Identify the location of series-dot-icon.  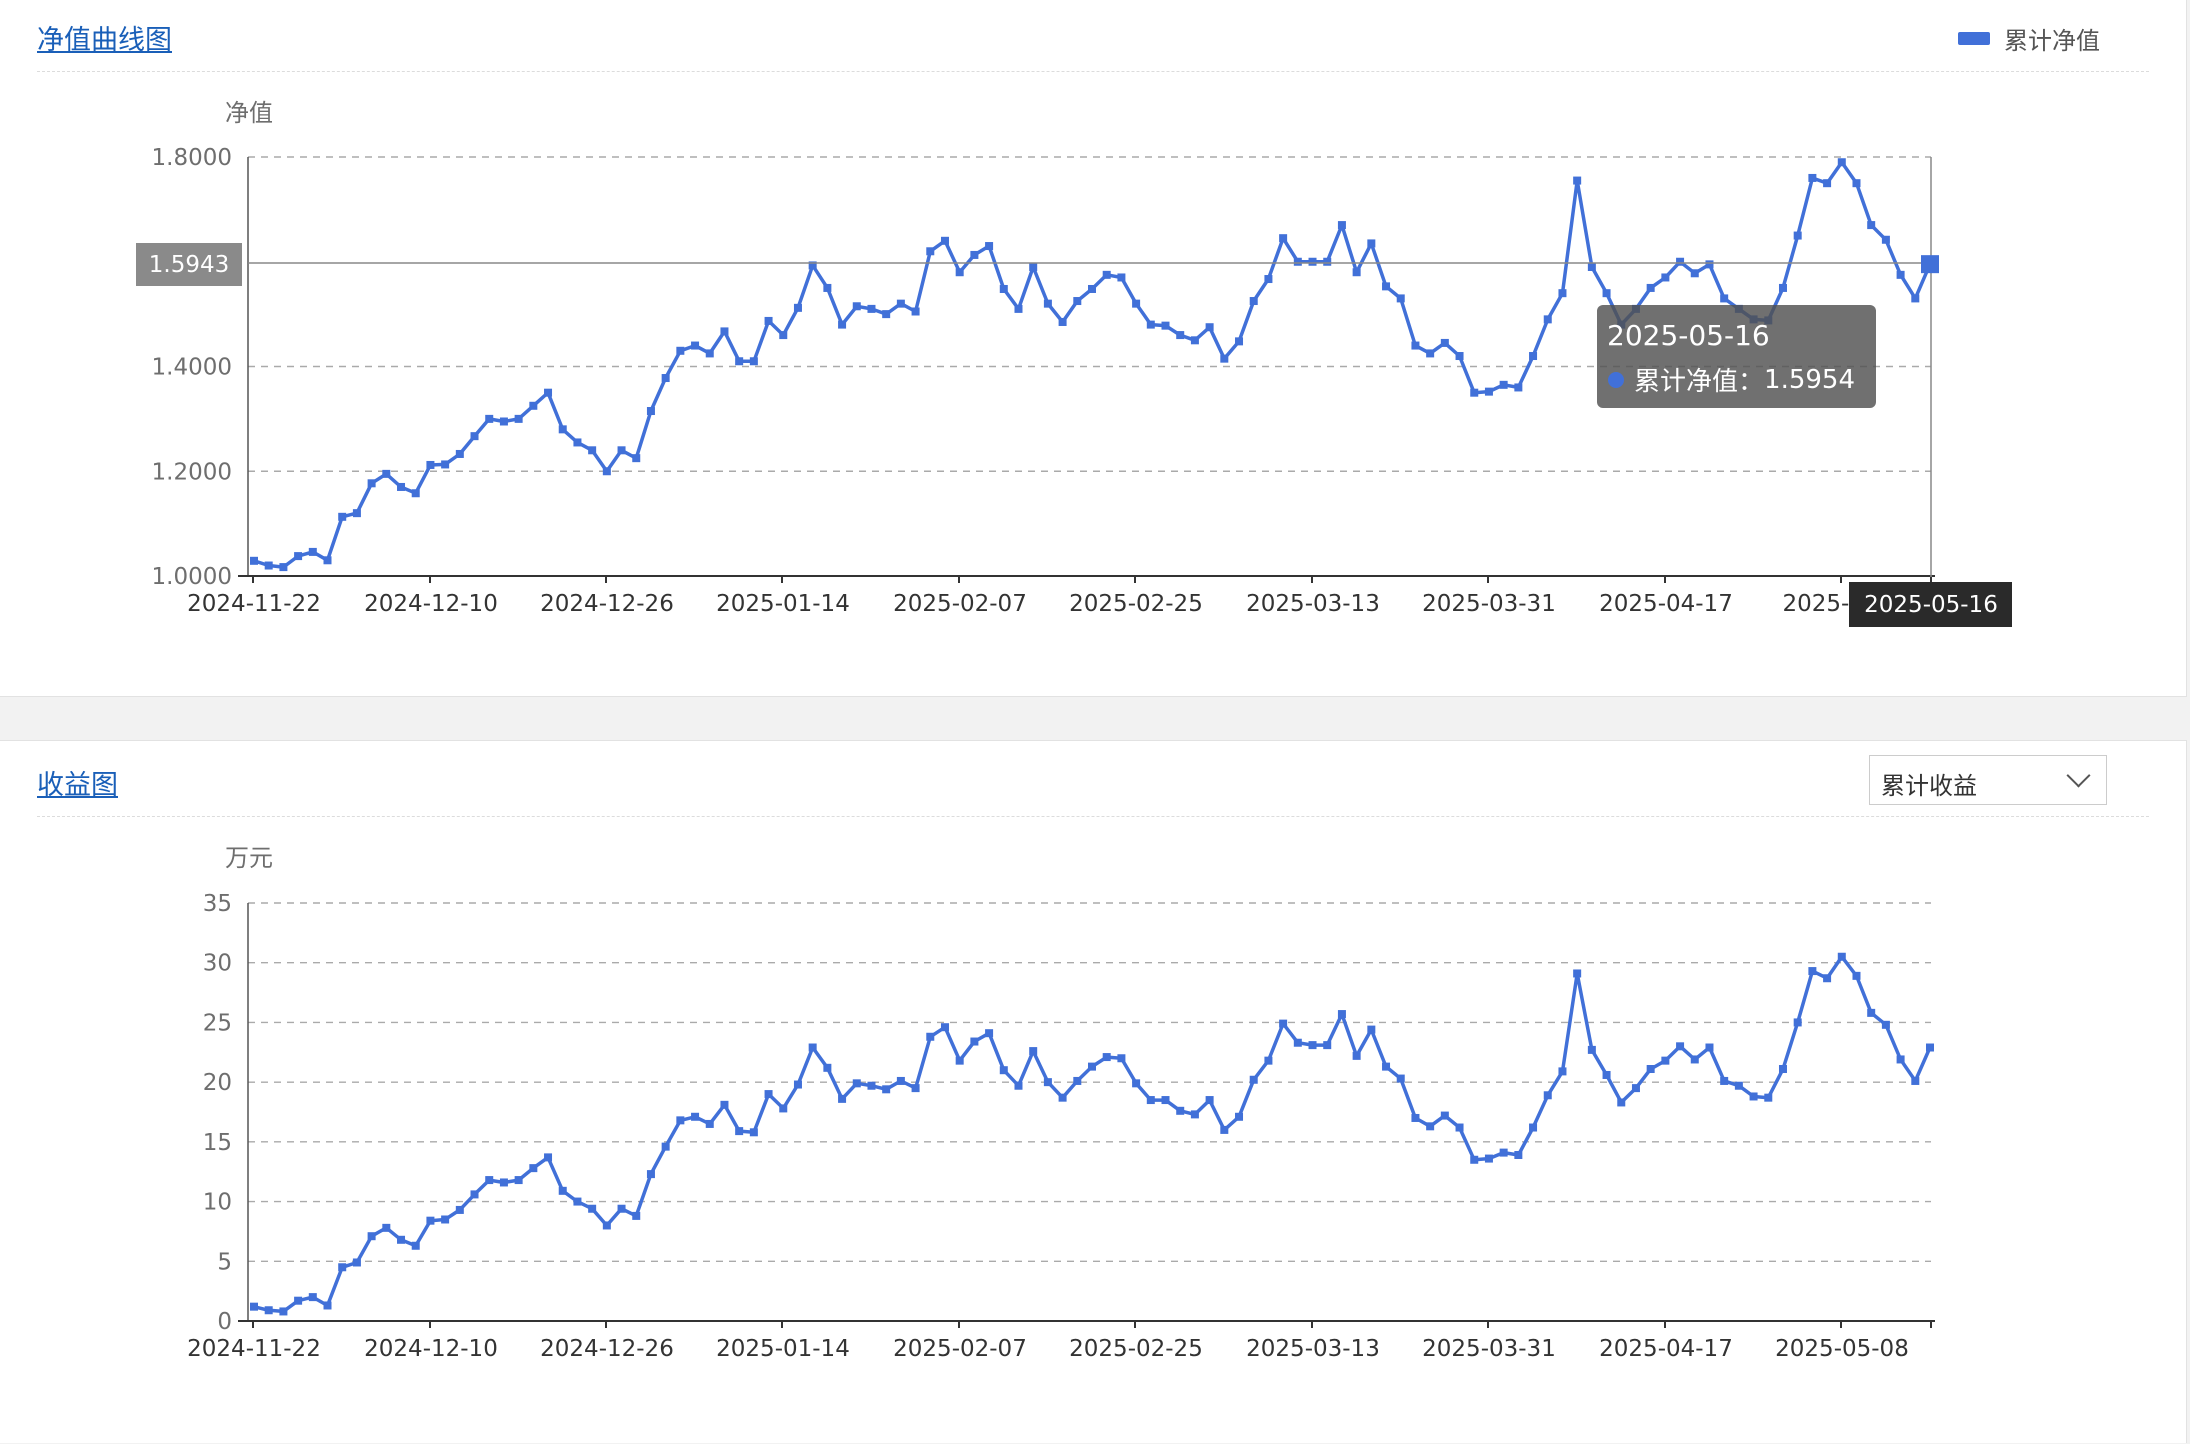
(1616, 379).